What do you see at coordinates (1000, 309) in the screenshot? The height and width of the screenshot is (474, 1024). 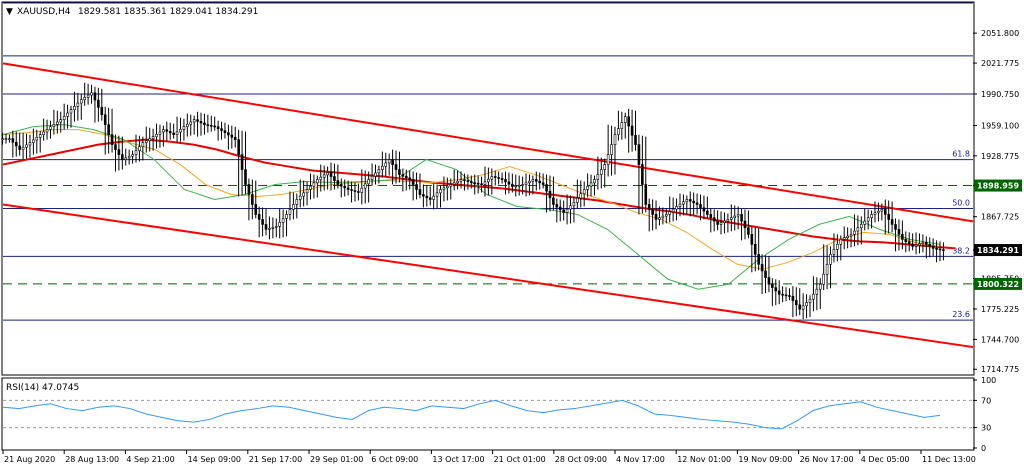 I see `price-tick-label: 1775.225` at bounding box center [1000, 309].